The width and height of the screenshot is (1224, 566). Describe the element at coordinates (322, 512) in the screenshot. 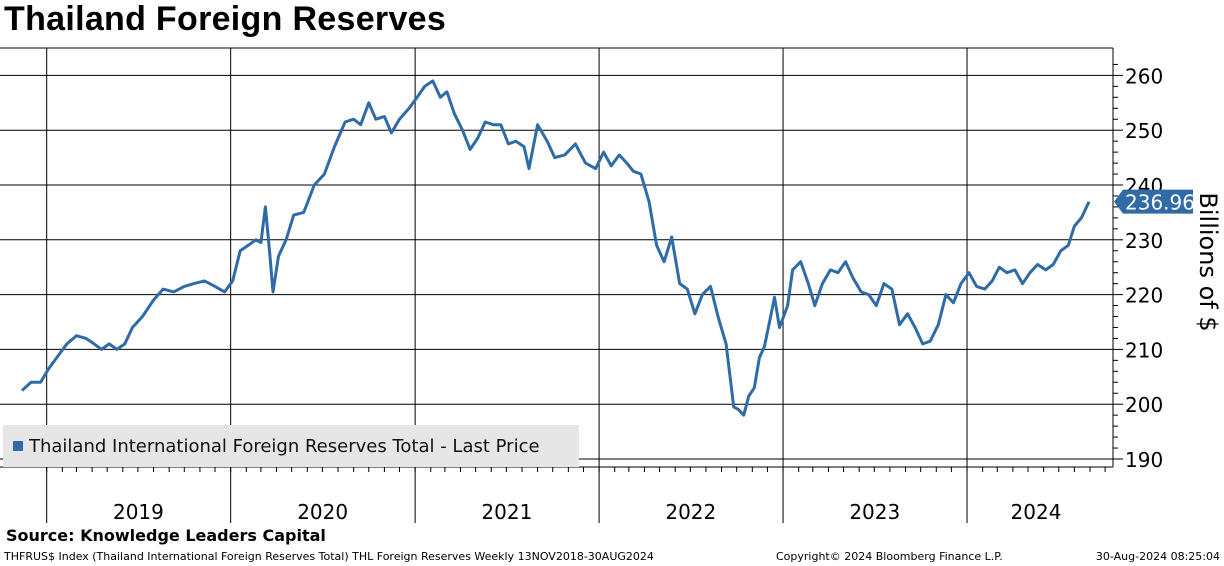

I see `x-year-label-2020: 2020` at that location.